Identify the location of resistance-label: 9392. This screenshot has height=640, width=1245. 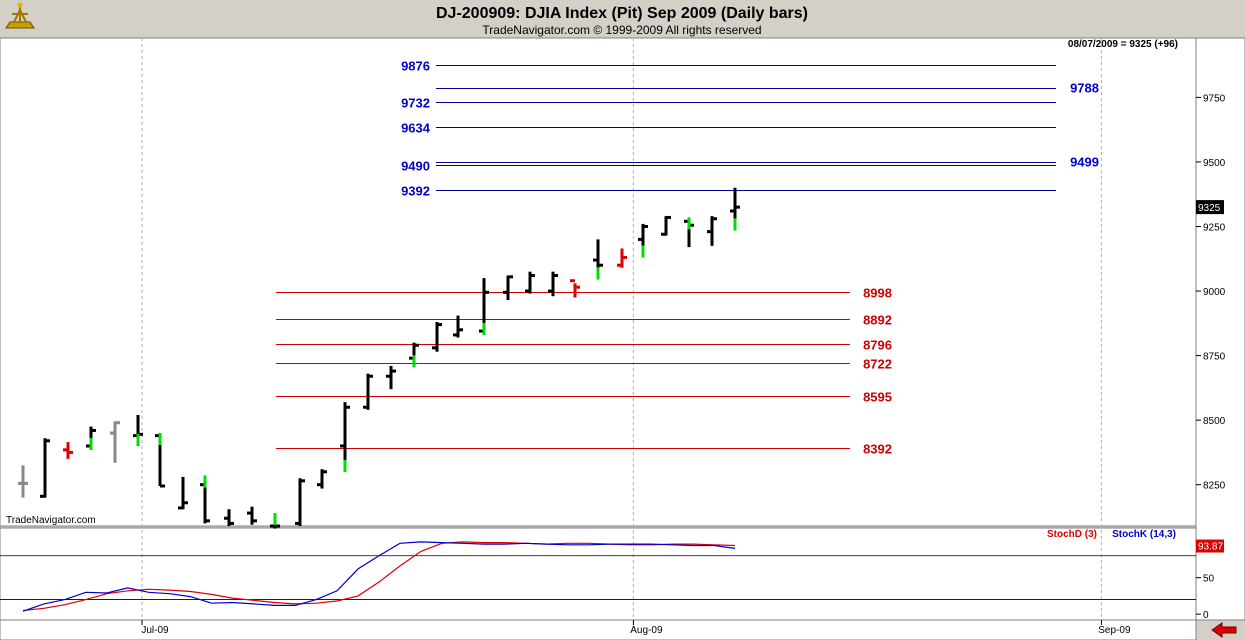
(415, 191).